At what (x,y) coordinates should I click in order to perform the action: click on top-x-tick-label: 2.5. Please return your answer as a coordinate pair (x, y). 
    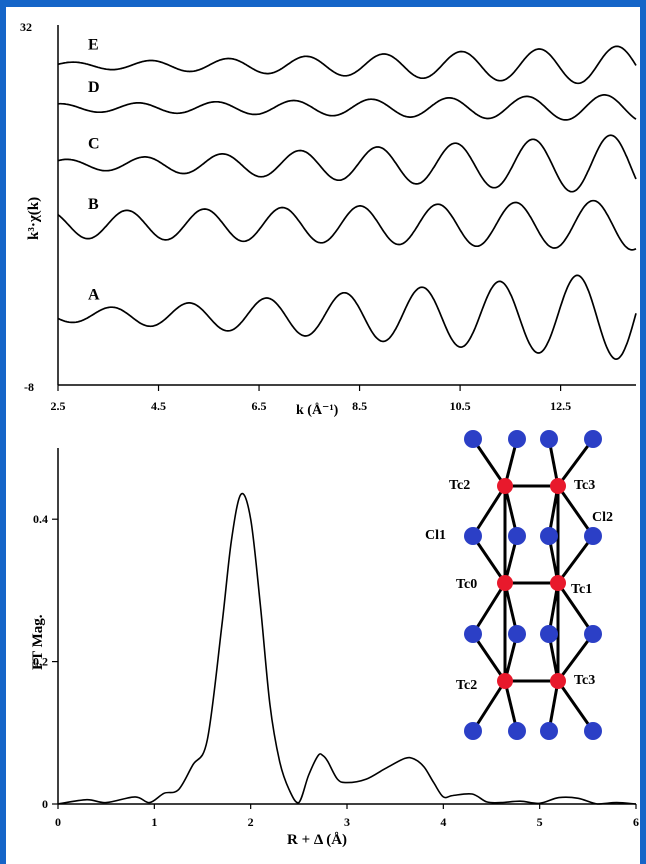
    Looking at the image, I should click on (58, 406).